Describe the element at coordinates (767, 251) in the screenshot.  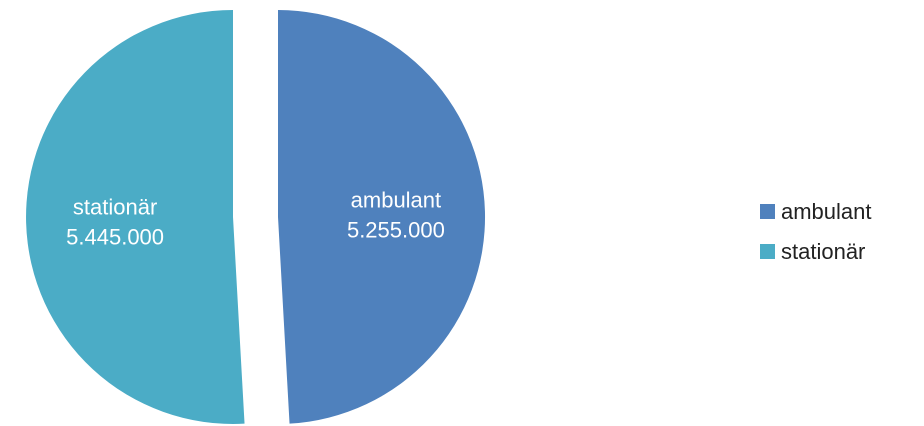
I see `legend-swatch-stationar` at that location.